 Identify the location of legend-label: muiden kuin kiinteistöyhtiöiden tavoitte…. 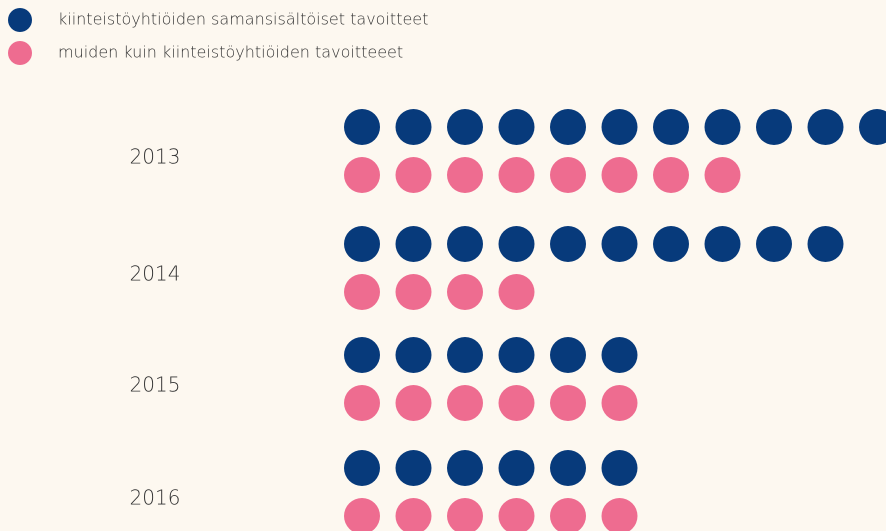
(230, 52).